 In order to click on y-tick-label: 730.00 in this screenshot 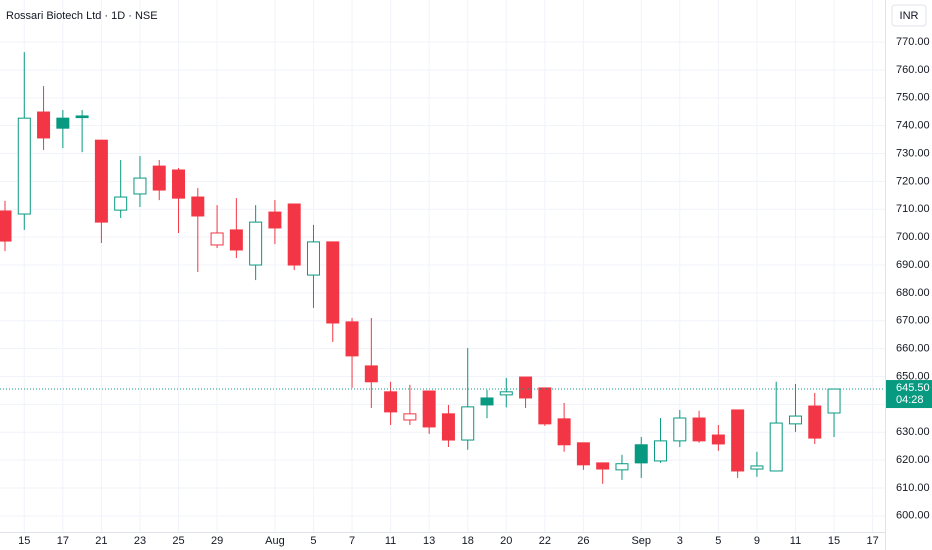, I will do `click(913, 153)`.